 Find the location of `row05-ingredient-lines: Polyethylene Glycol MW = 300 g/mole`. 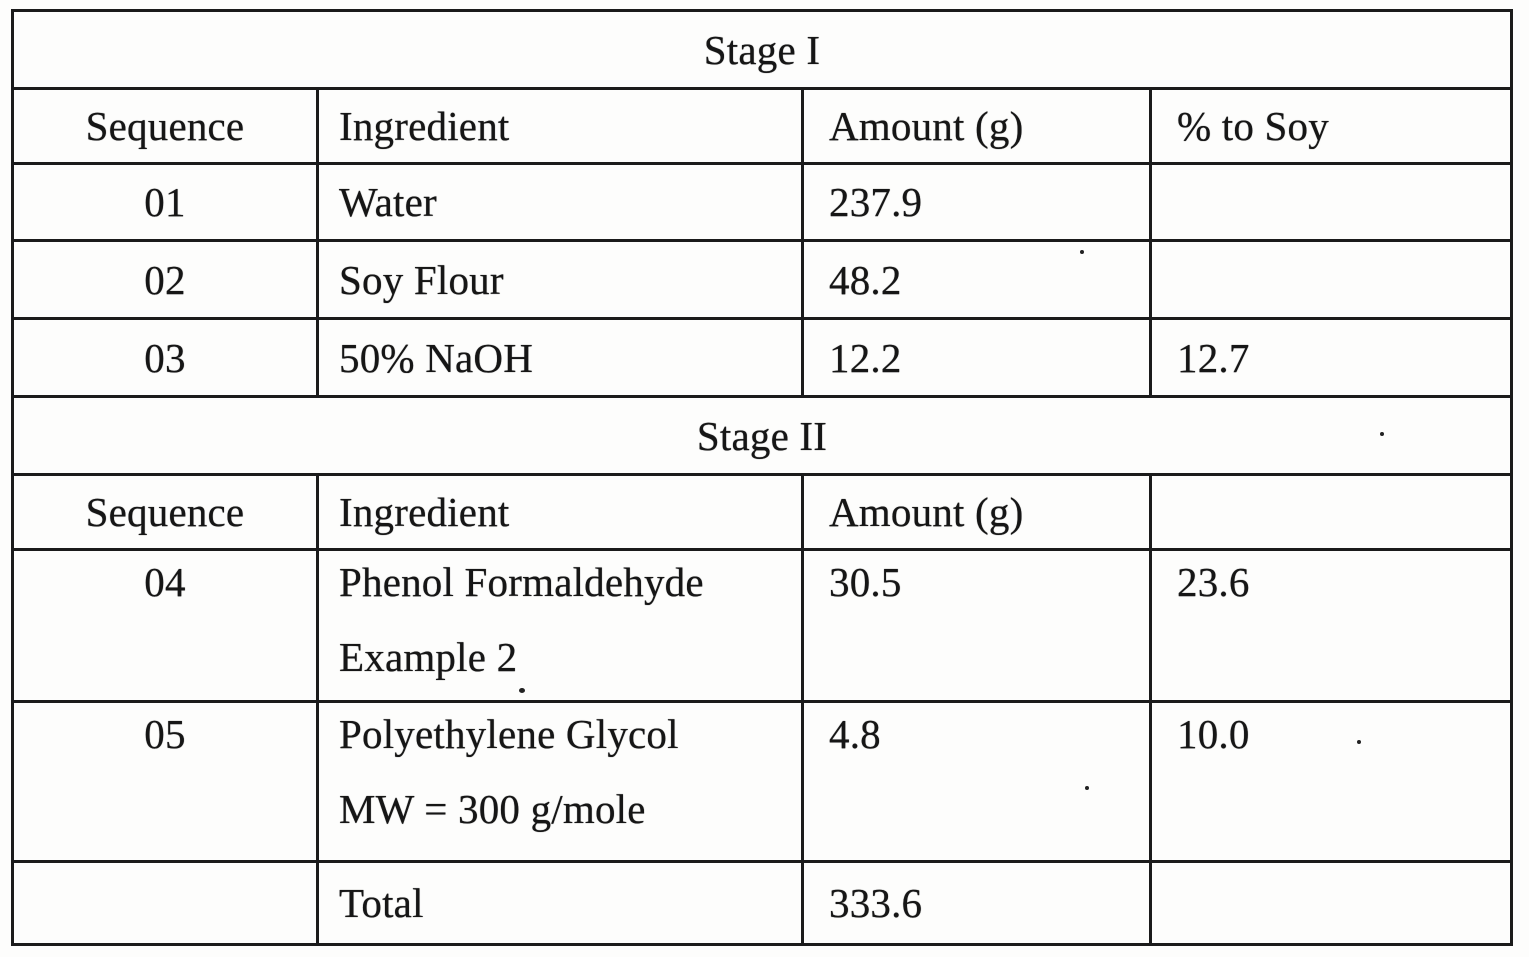

row05-ingredient-lines: Polyethylene Glycol MW = 300 g/mole is located at coordinates (509, 778).